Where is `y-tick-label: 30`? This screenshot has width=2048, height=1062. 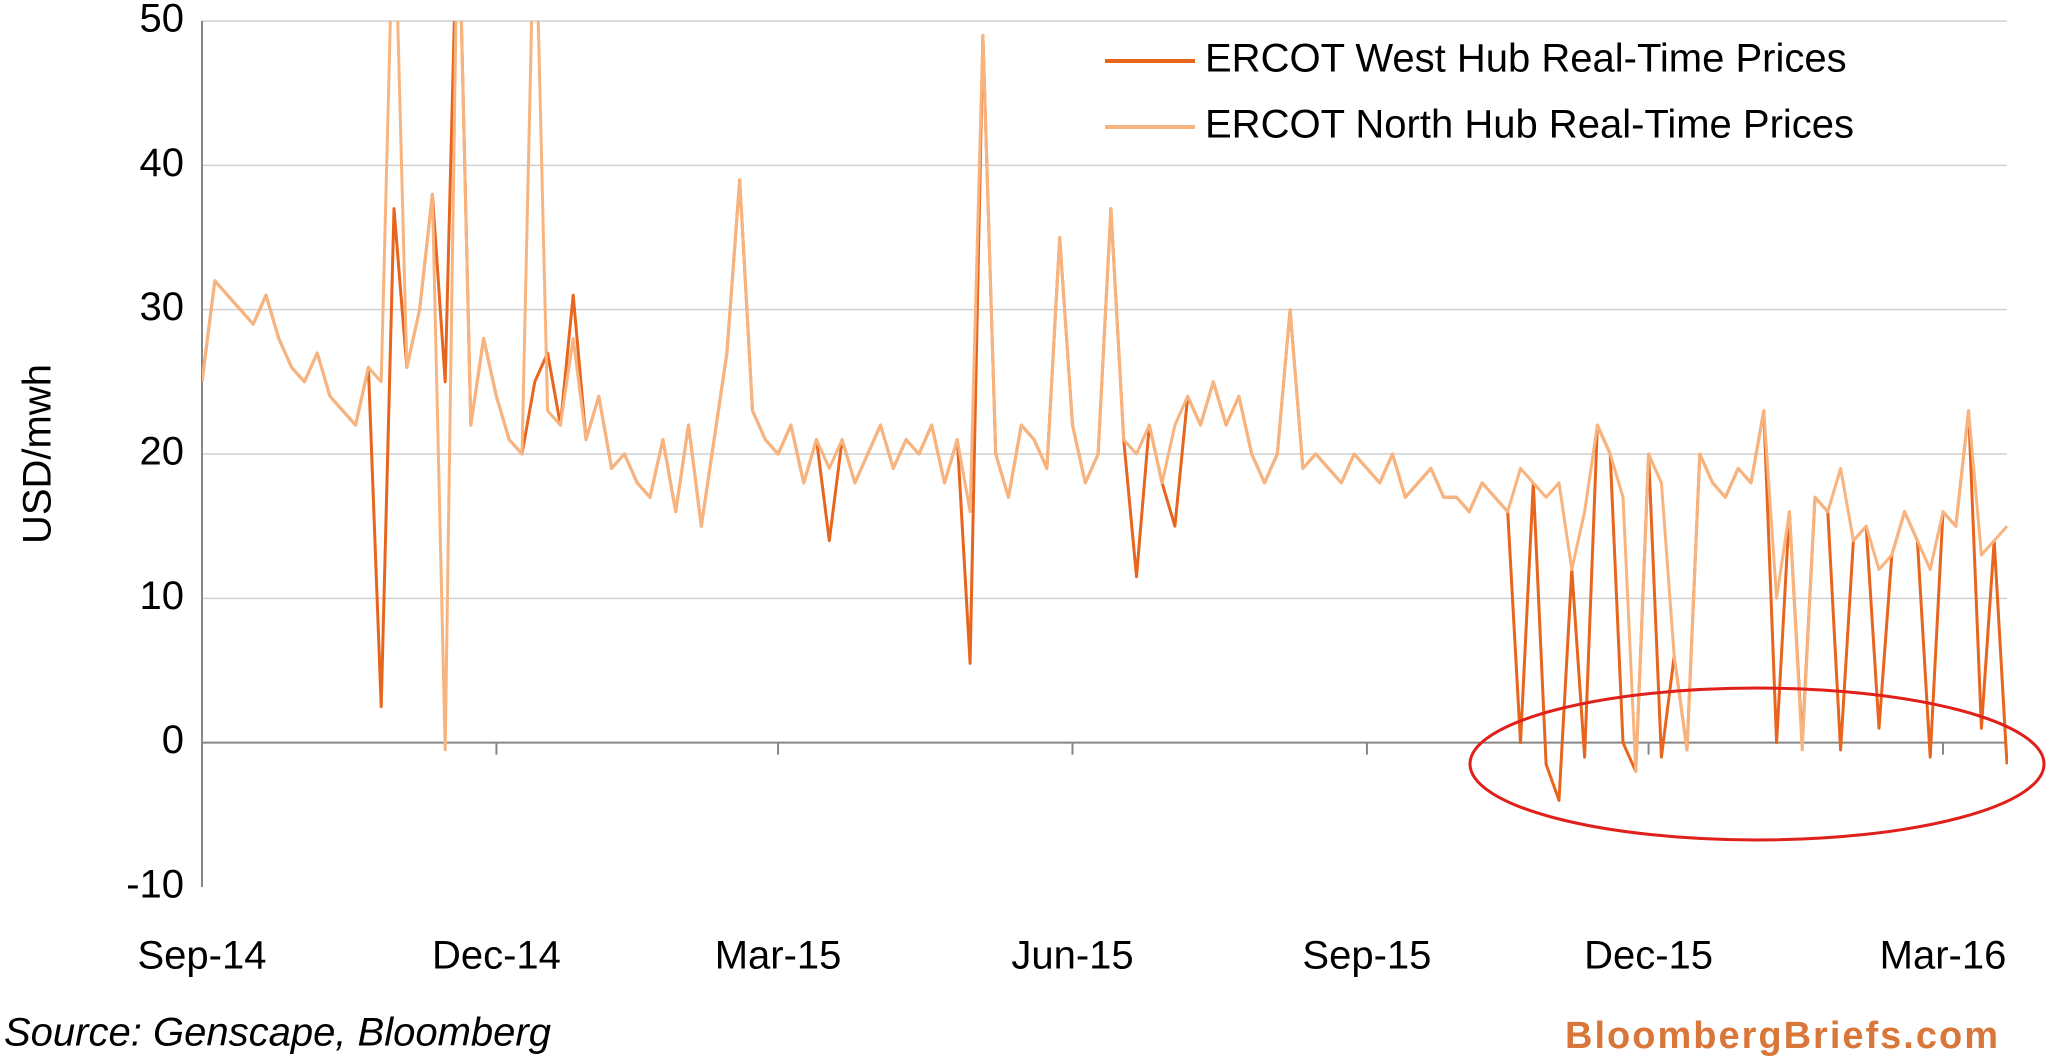 y-tick-label: 30 is located at coordinates (162, 307).